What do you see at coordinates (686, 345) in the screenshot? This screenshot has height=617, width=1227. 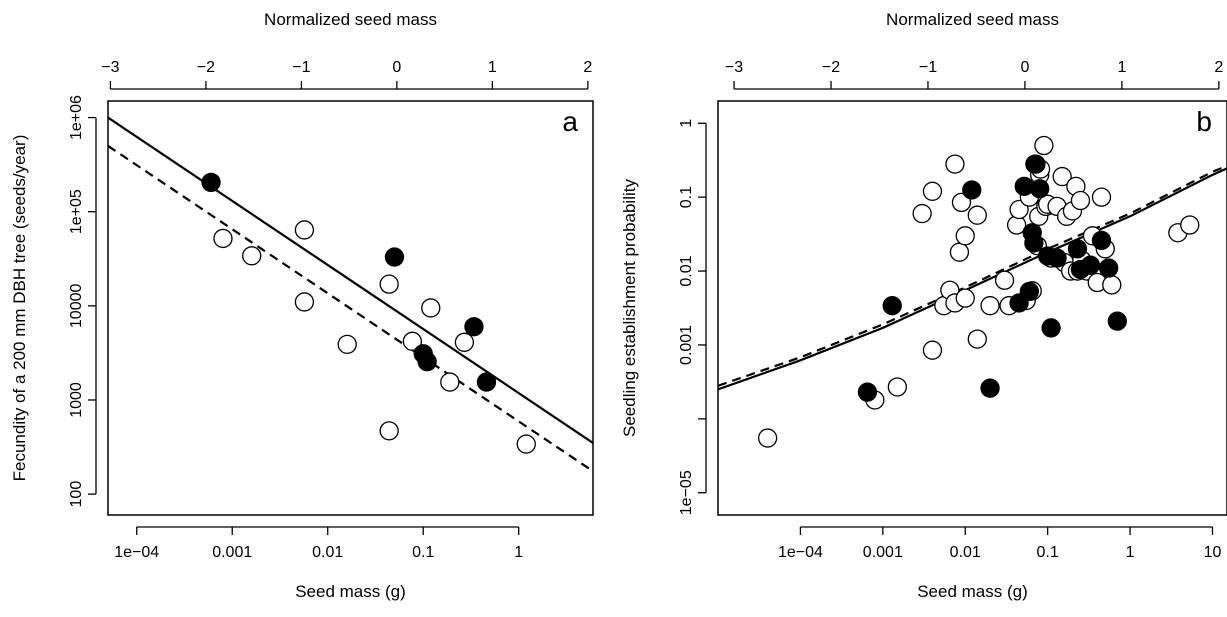 I see `y-tick-label: 0.001` at bounding box center [686, 345].